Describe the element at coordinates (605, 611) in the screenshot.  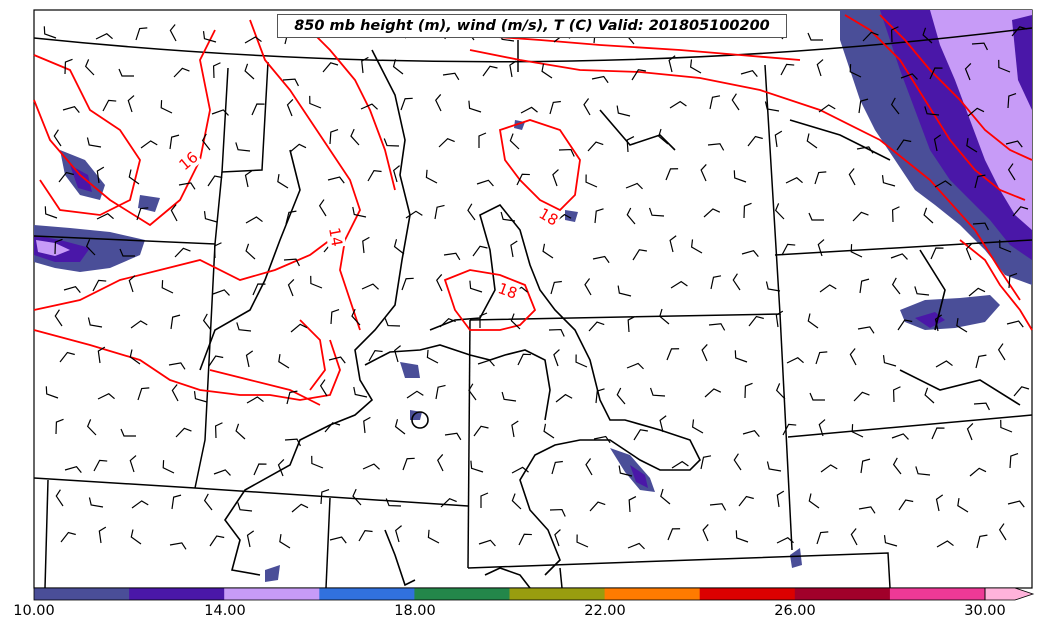
I see `colorbar-tick-22: 22.00` at that location.